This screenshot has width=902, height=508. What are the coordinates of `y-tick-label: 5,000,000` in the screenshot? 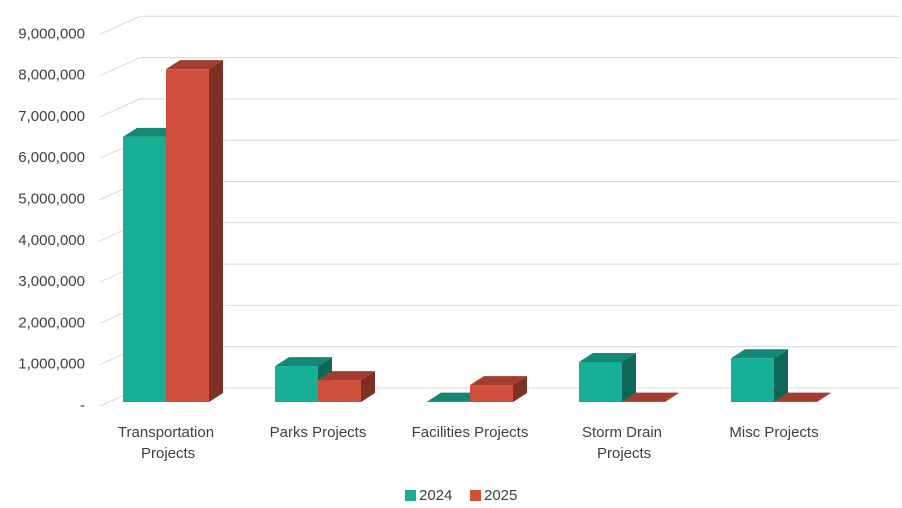 It's located at (51, 198).